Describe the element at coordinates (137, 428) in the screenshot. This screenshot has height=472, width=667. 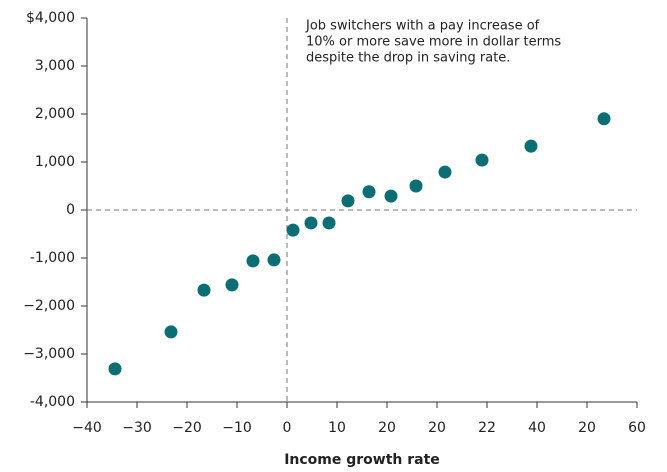
I see `x-tick-label: −30` at that location.